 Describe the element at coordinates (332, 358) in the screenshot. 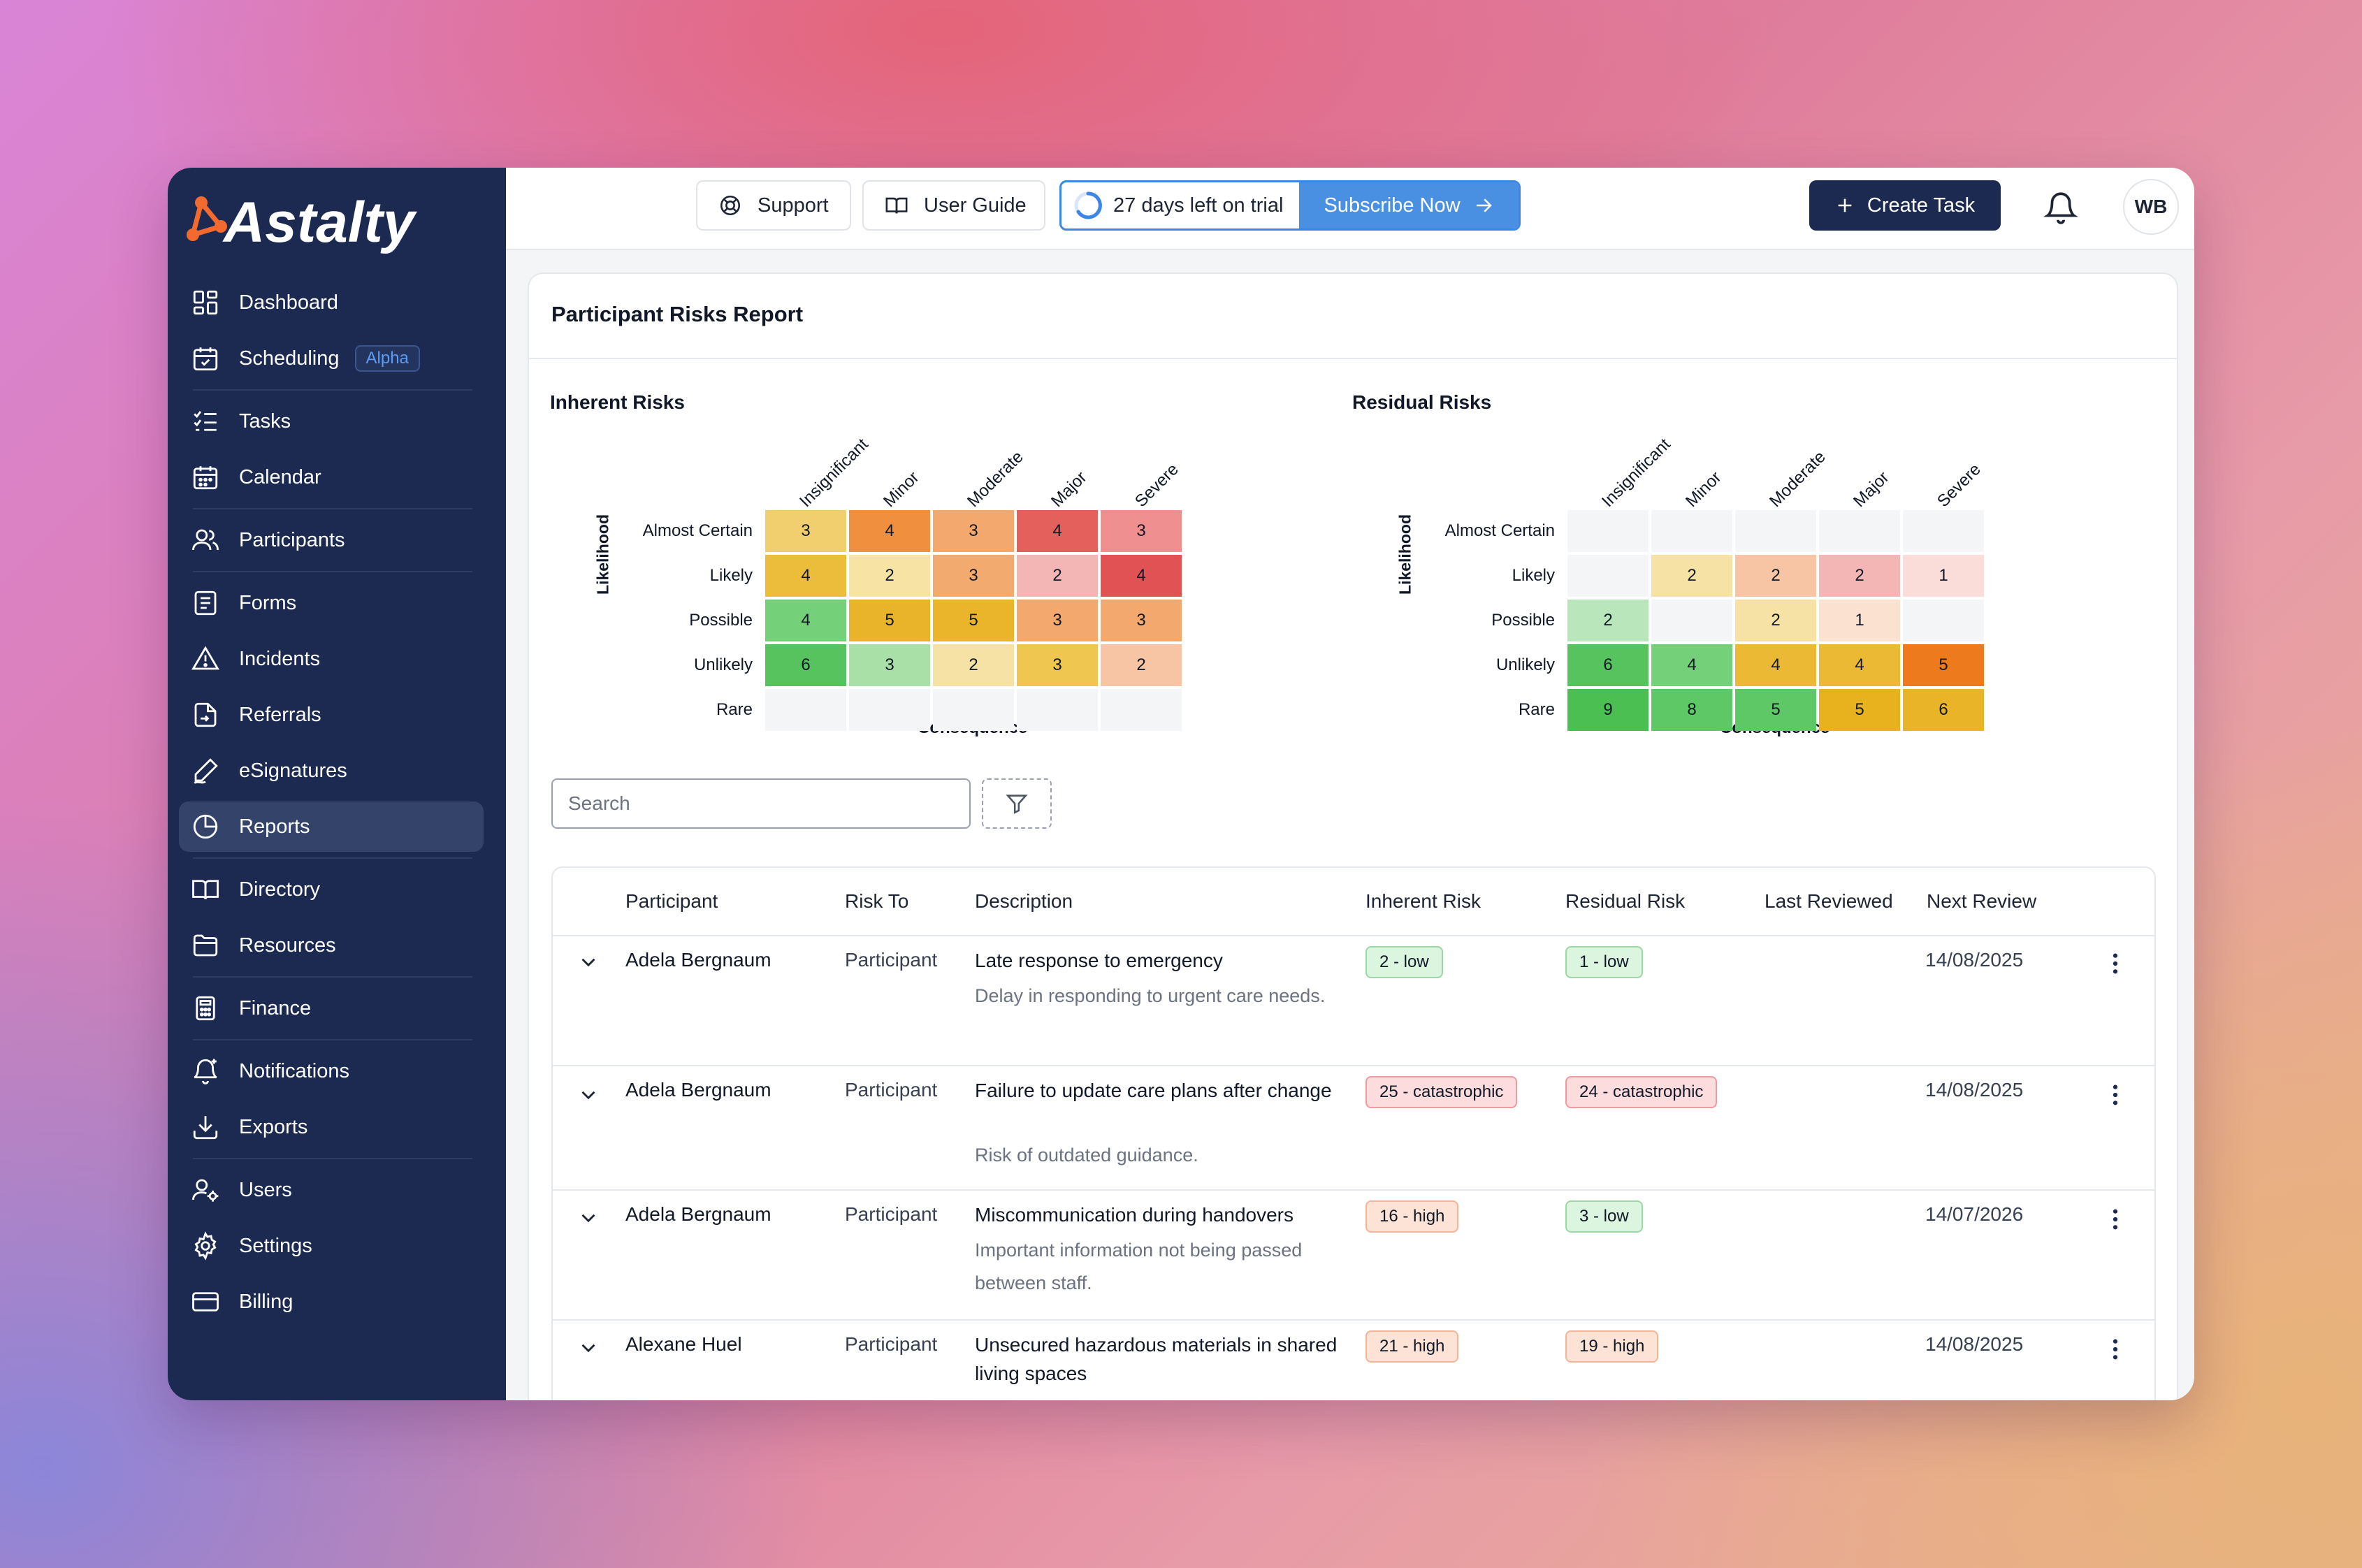

I see `sidebar-item-scheduling: Scheduling Alpha` at that location.